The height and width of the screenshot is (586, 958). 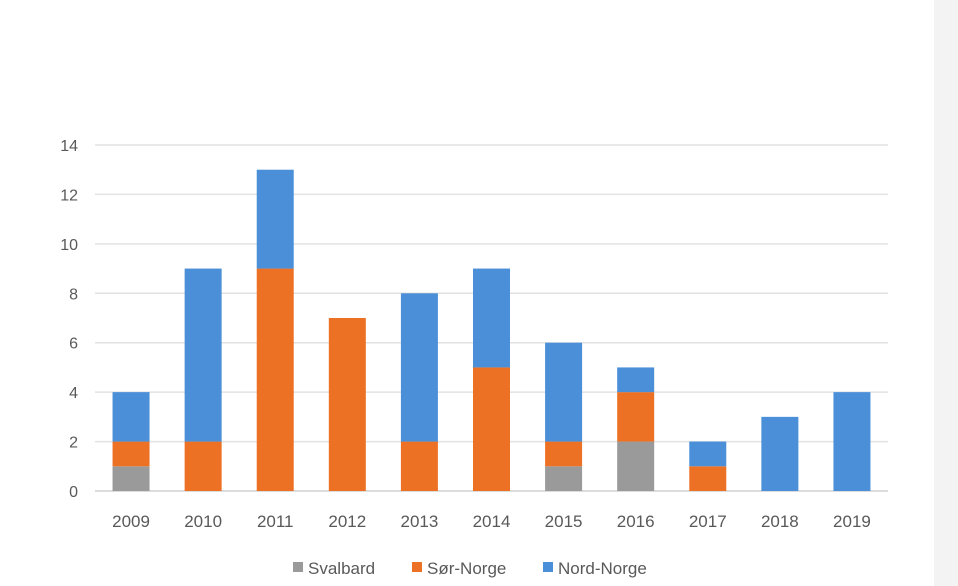 What do you see at coordinates (946, 293) in the screenshot?
I see `side-panel` at bounding box center [946, 293].